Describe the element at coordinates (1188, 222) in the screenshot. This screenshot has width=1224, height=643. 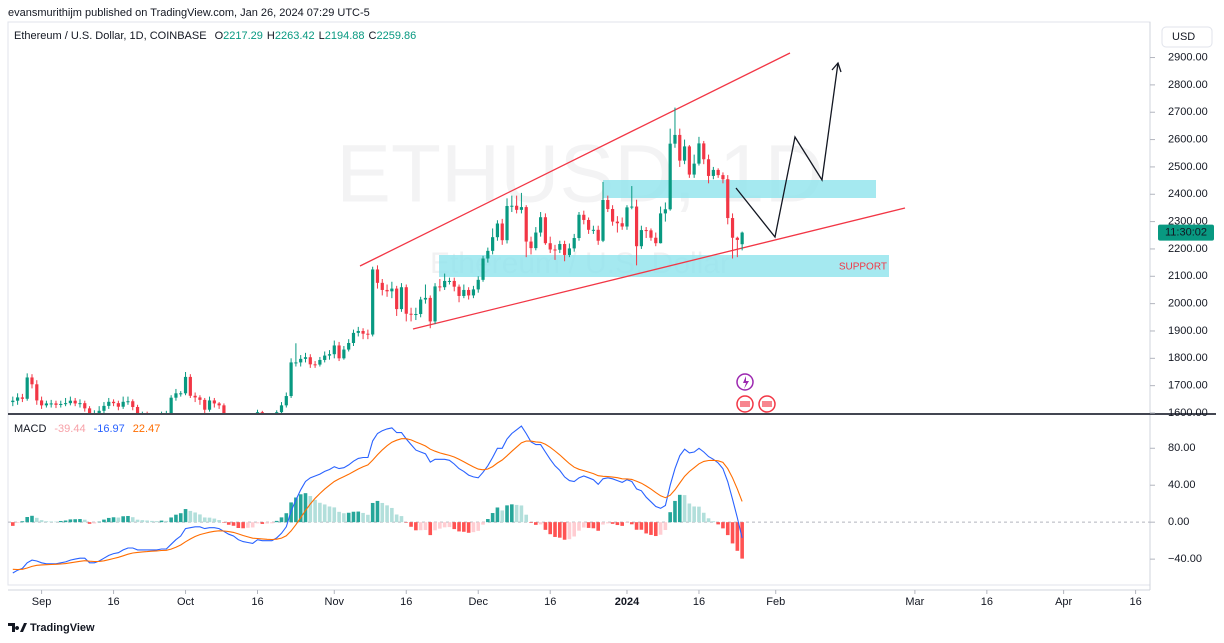
I see `y-tick-label: 2300.00` at that location.